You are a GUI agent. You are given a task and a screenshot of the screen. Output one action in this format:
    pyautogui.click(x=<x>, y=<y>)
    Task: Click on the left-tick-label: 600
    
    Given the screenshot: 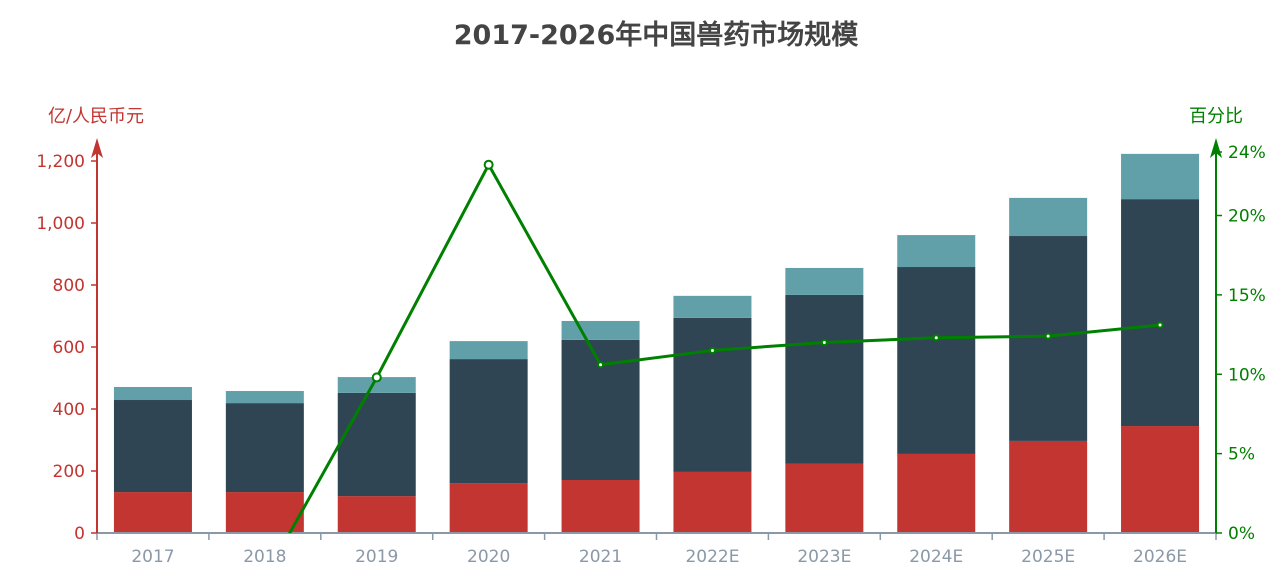 What is the action you would take?
    pyautogui.click(x=69, y=348)
    